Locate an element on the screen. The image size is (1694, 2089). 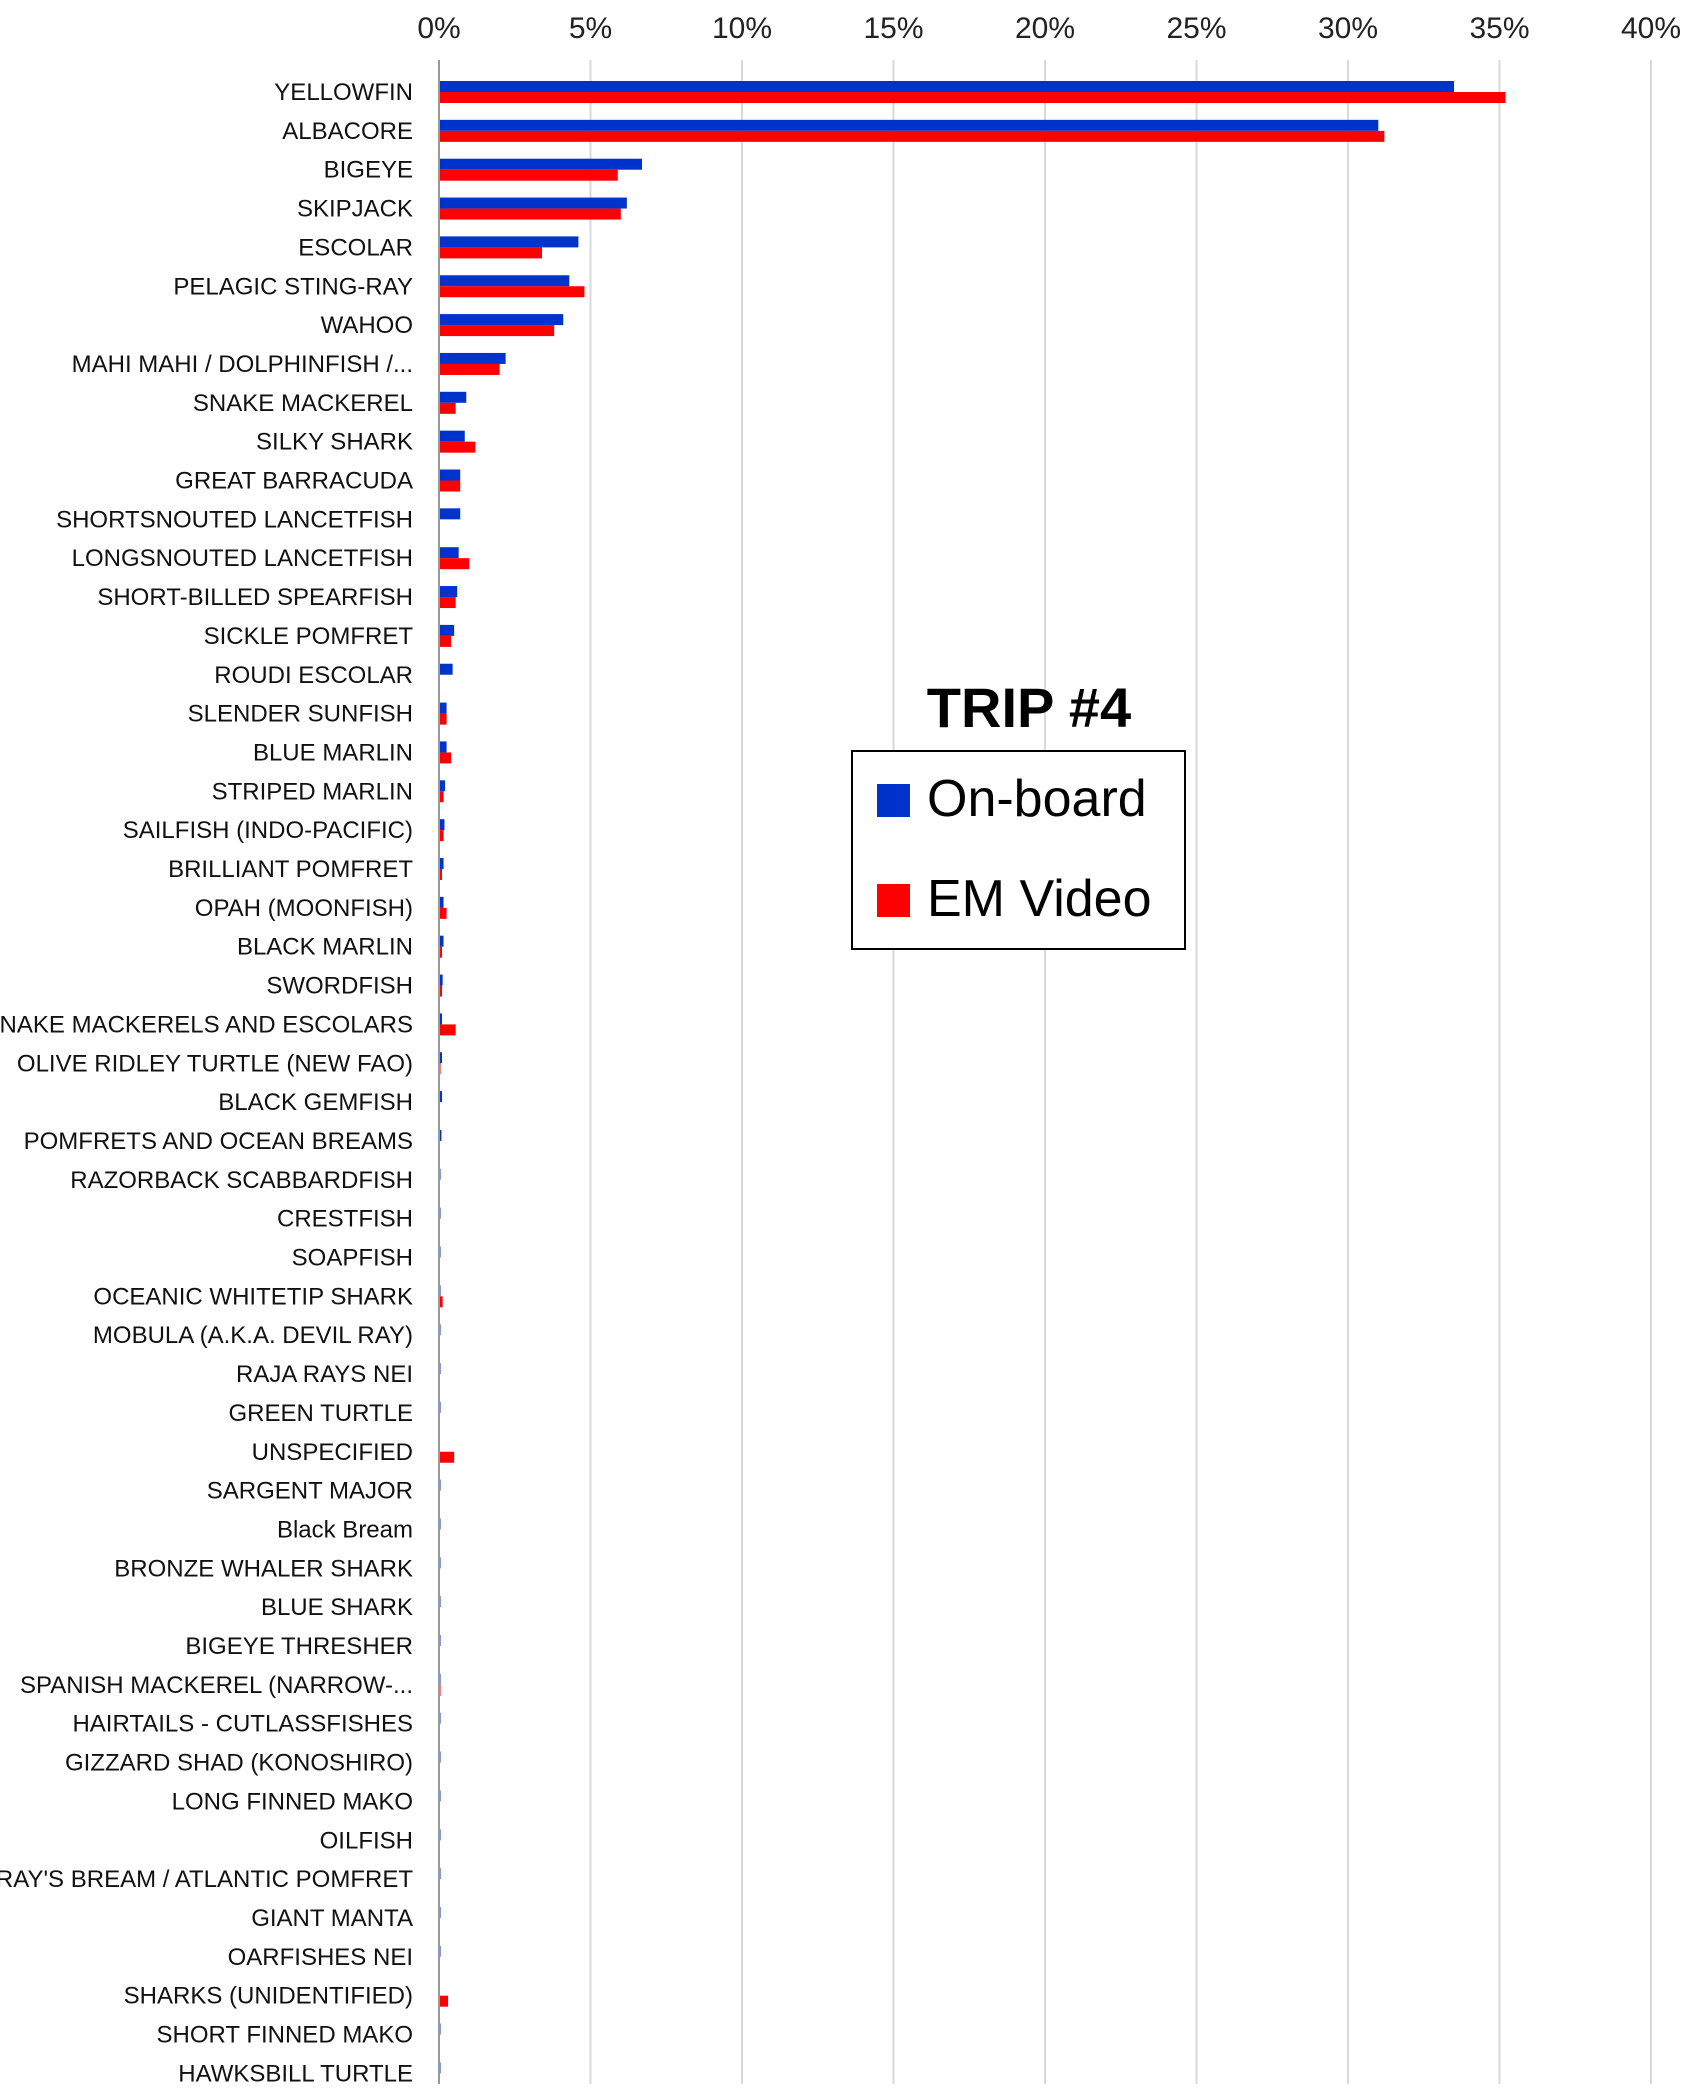
category-label: LONGSNOUTED LANCETFISH is located at coordinates (242, 558).